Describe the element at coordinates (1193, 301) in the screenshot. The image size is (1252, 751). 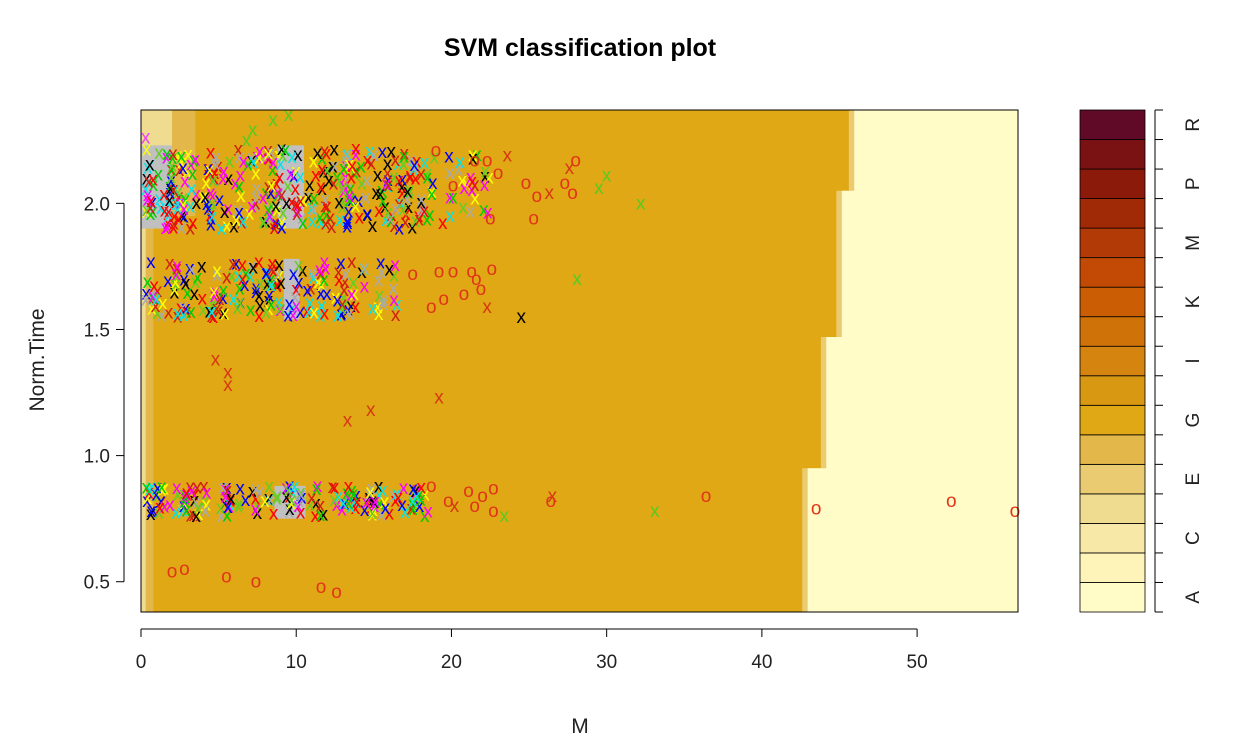
I see `legend-label: K` at that location.